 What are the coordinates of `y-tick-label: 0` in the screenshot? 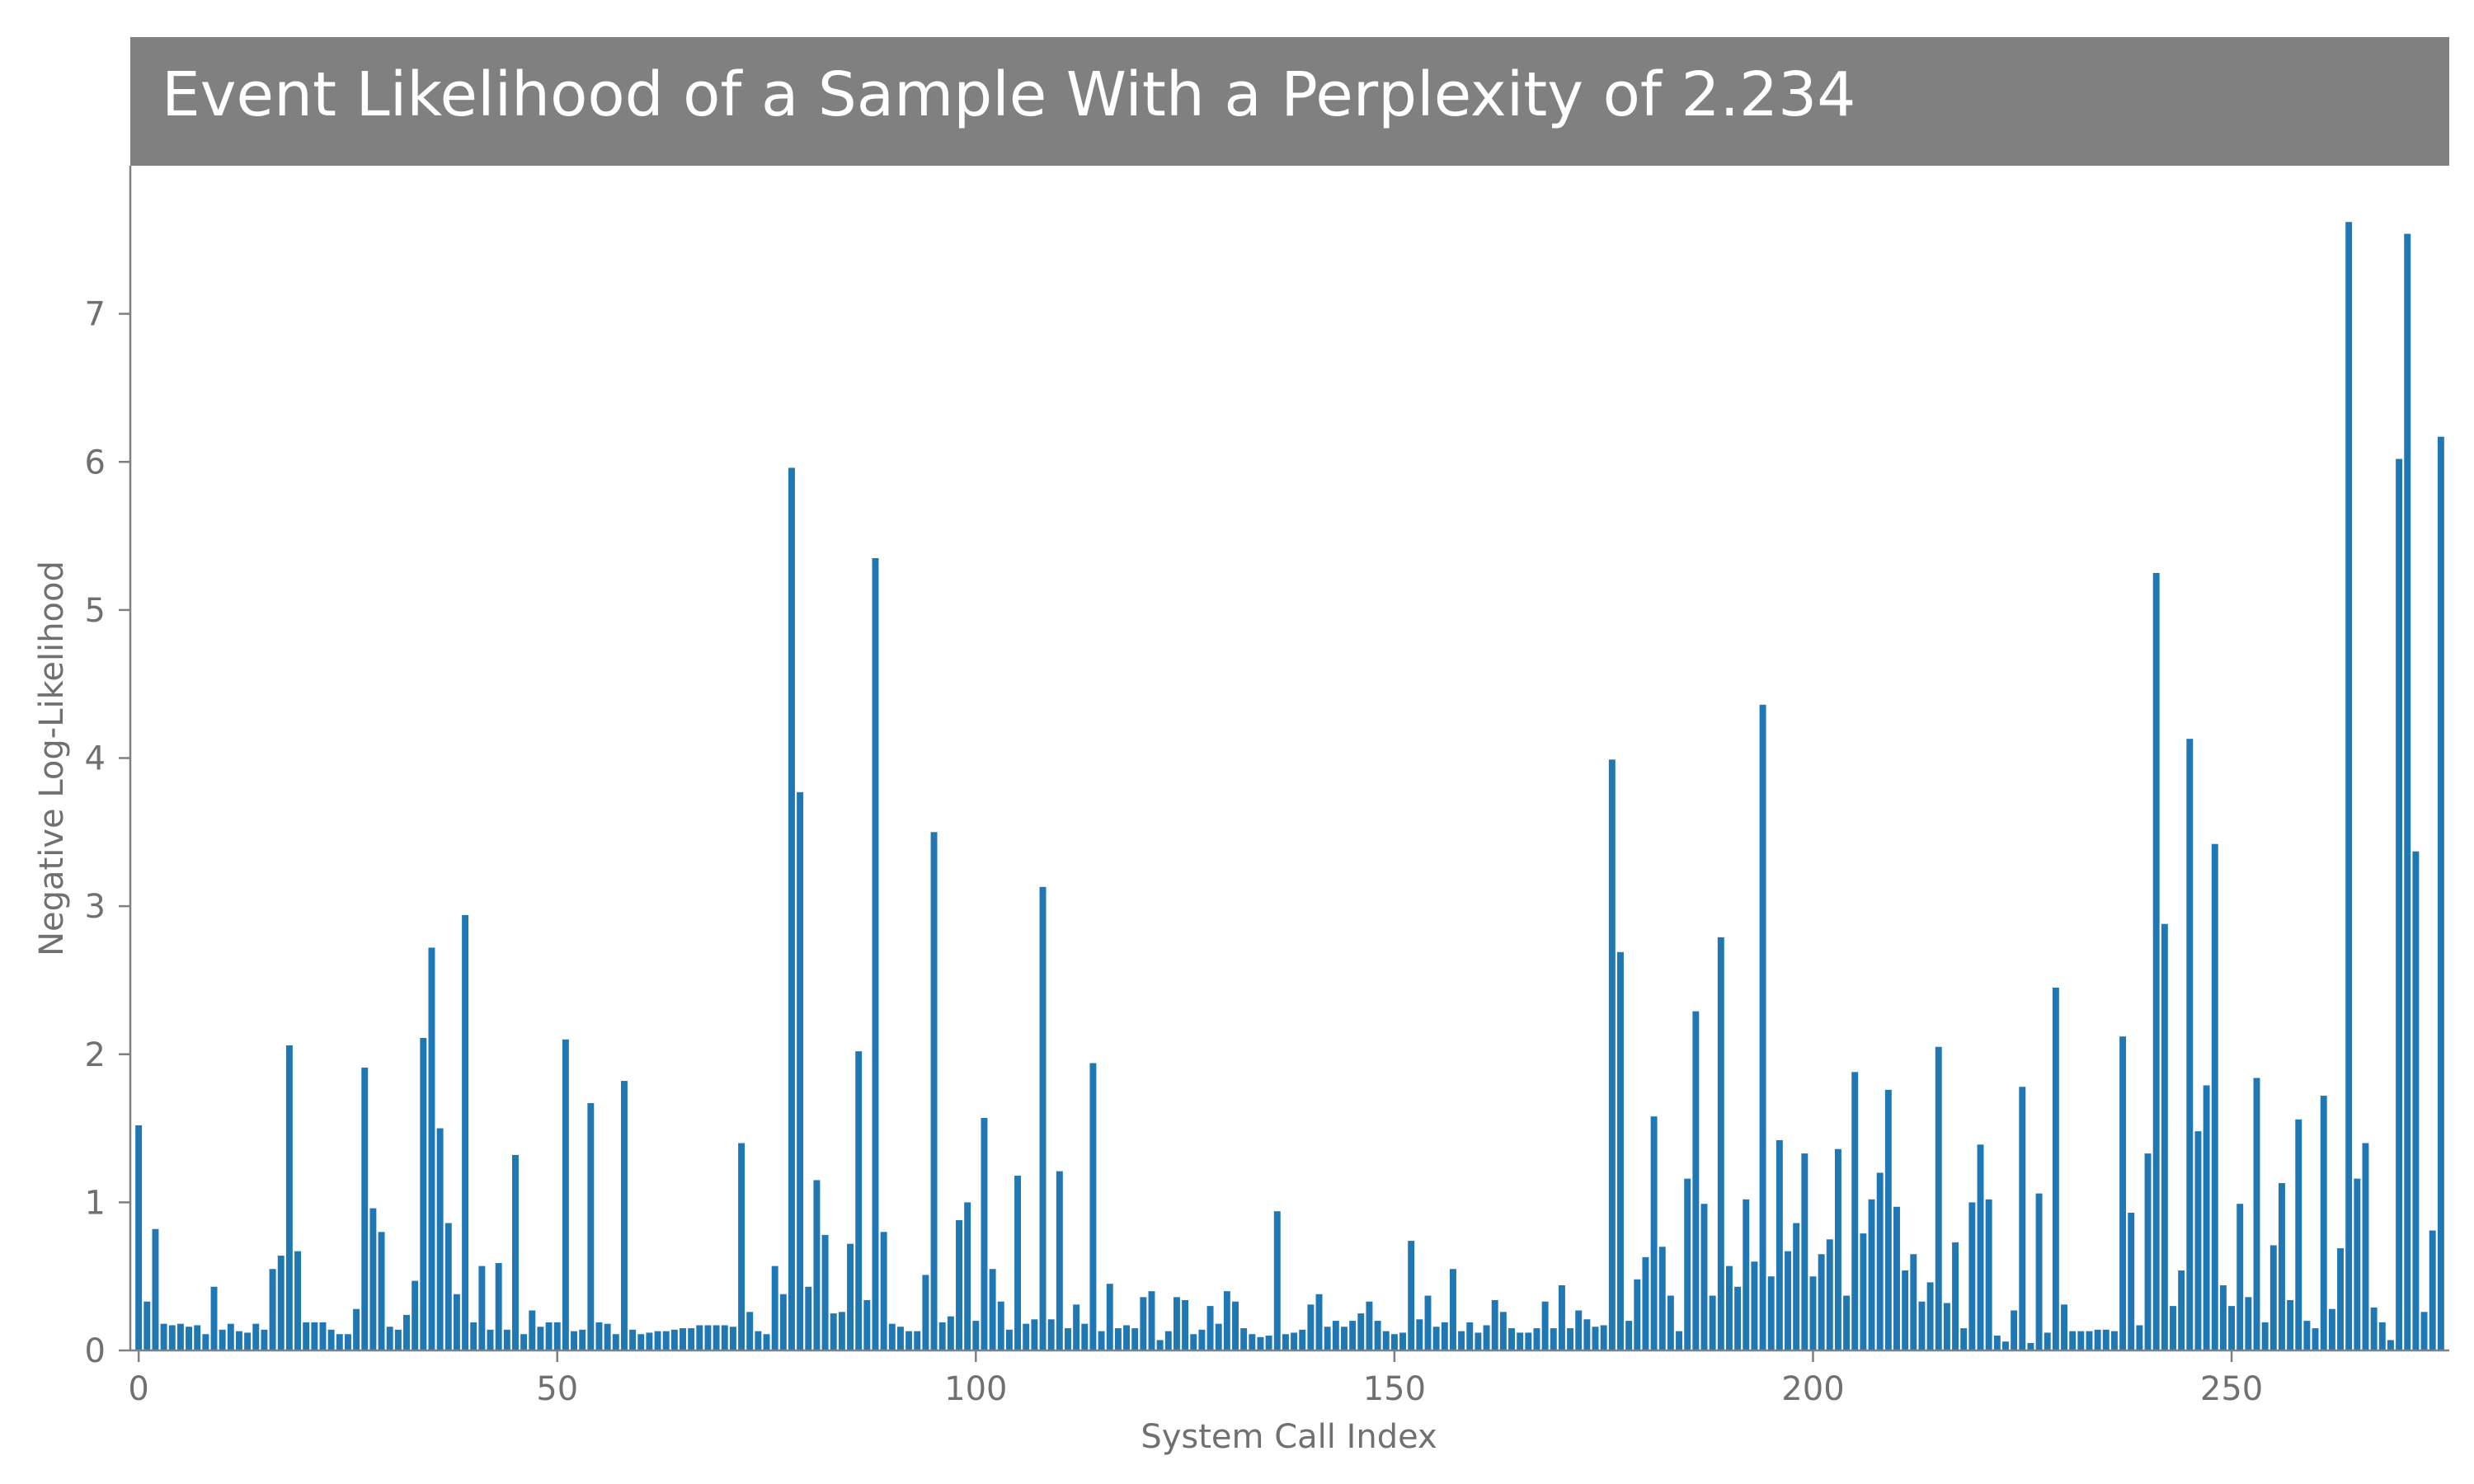 It's located at (95, 1351).